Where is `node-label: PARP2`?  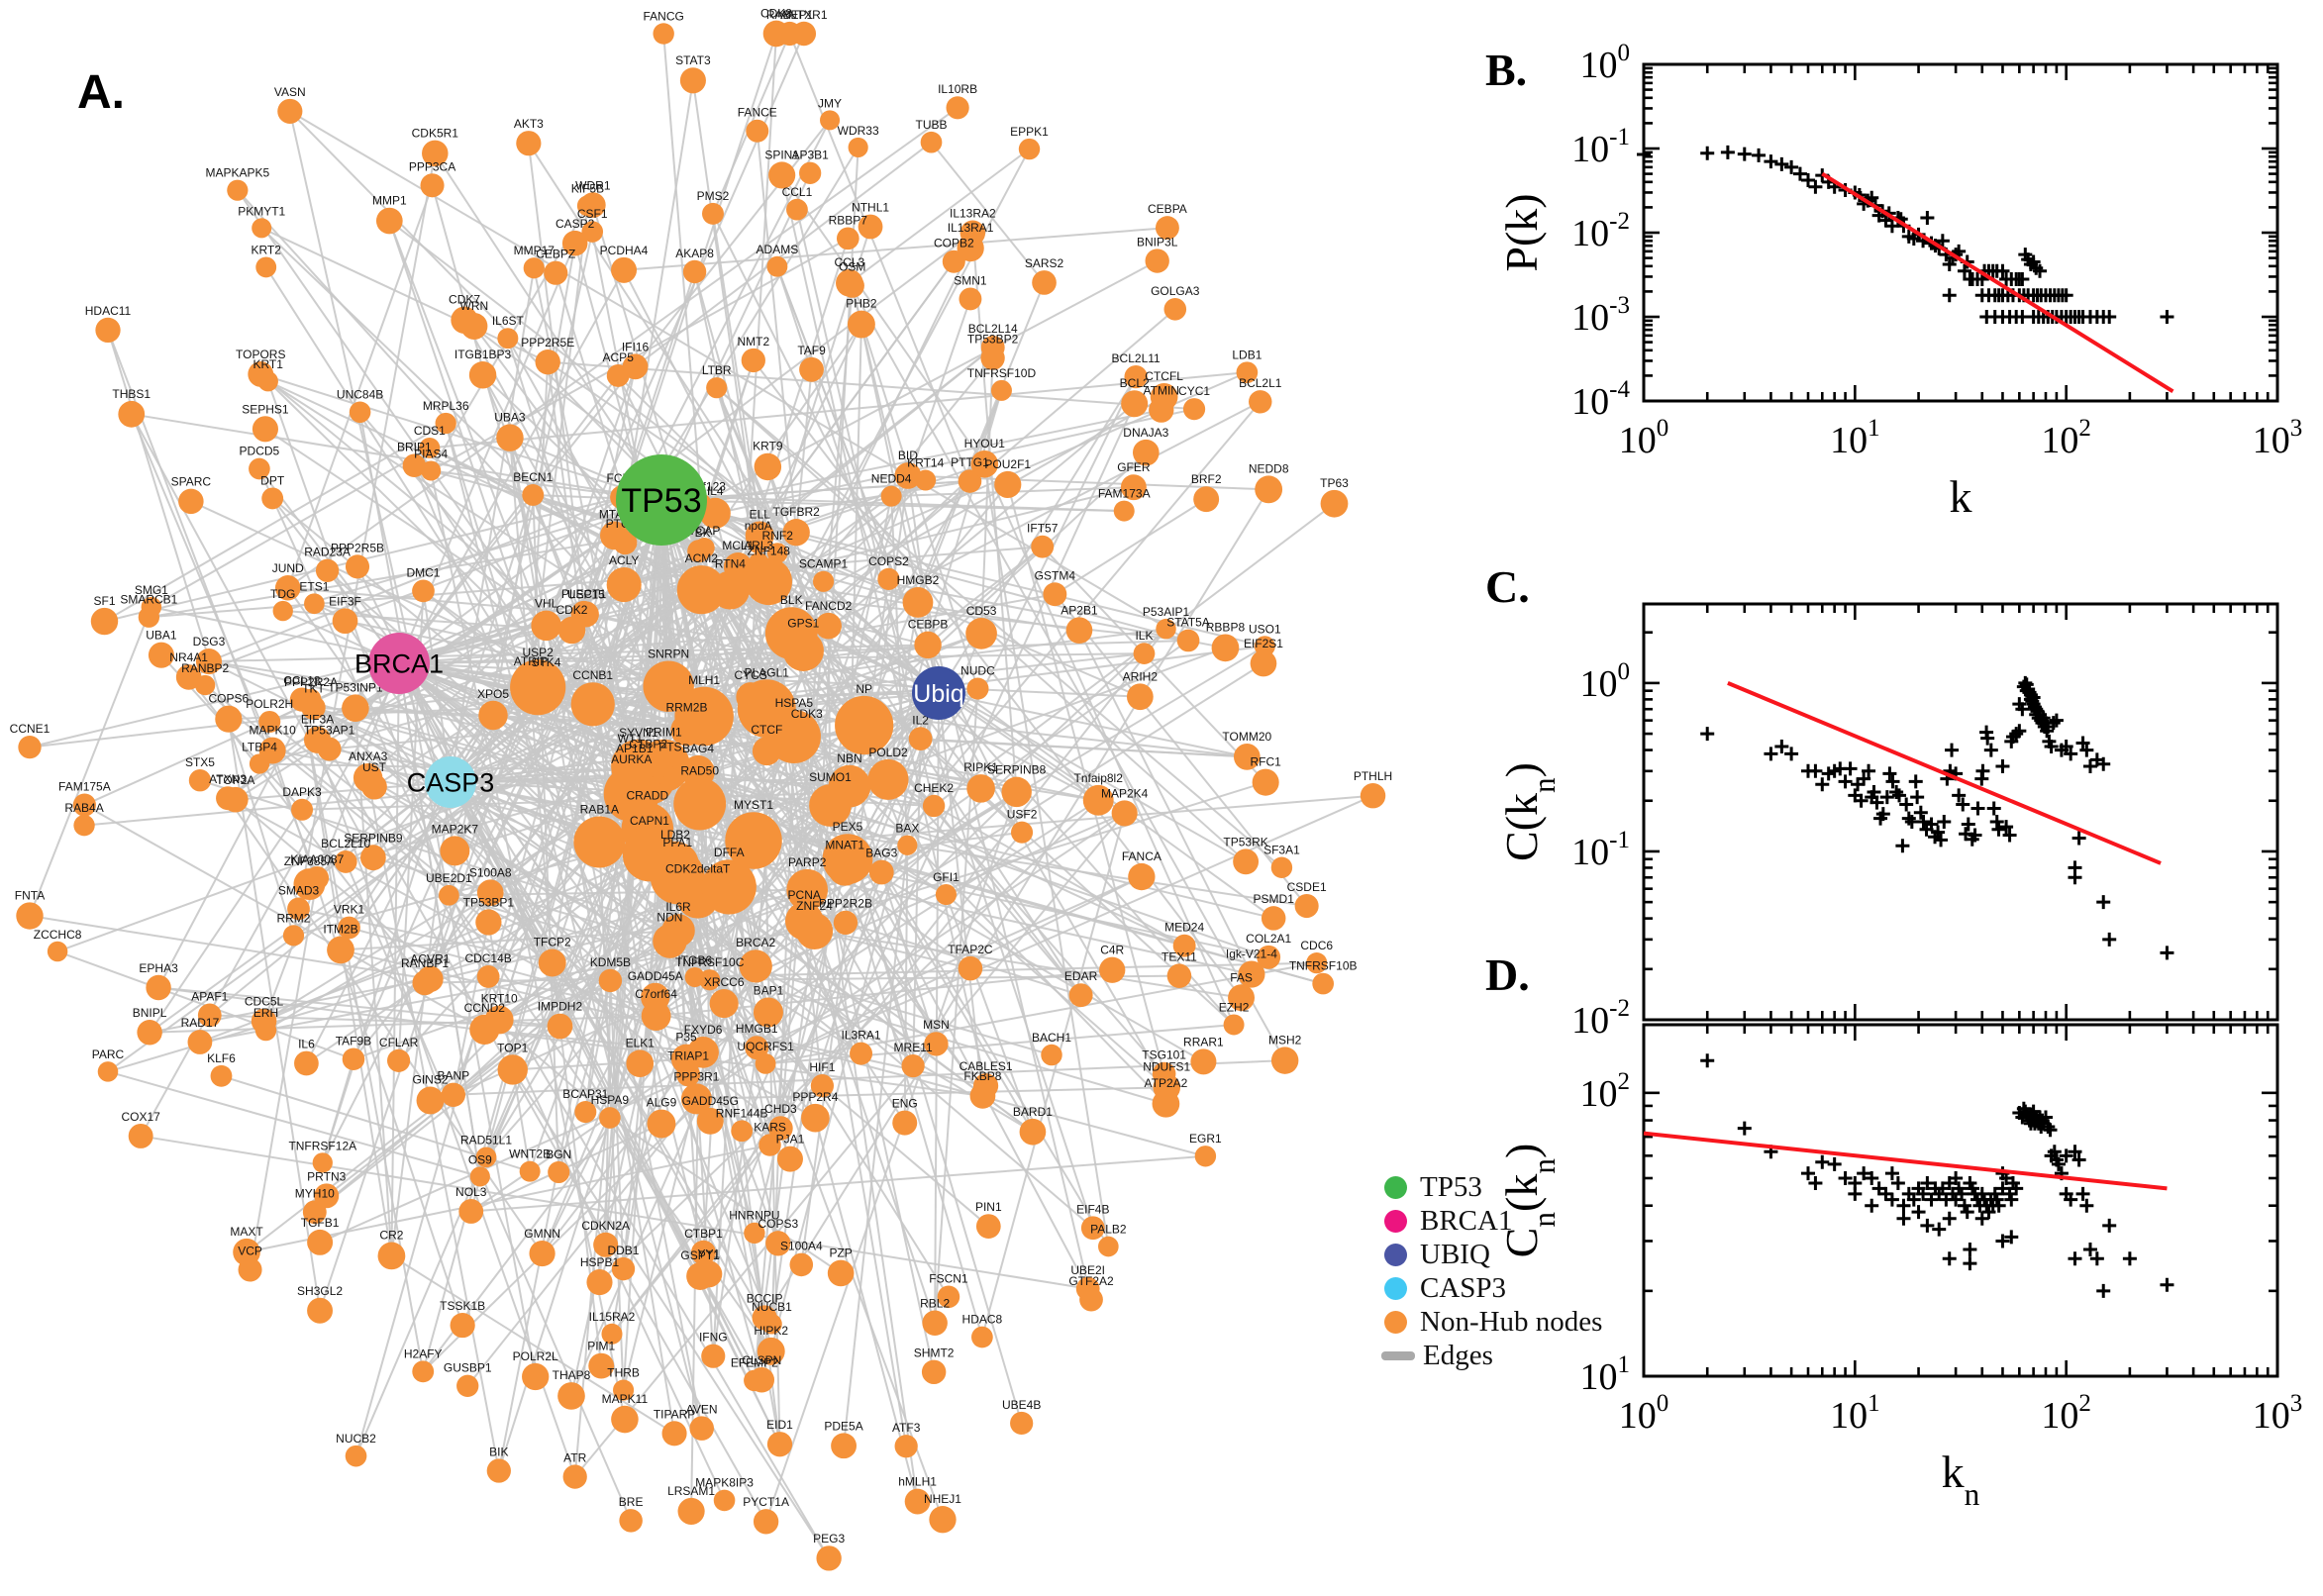
node-label: PARP2 is located at coordinates (808, 862).